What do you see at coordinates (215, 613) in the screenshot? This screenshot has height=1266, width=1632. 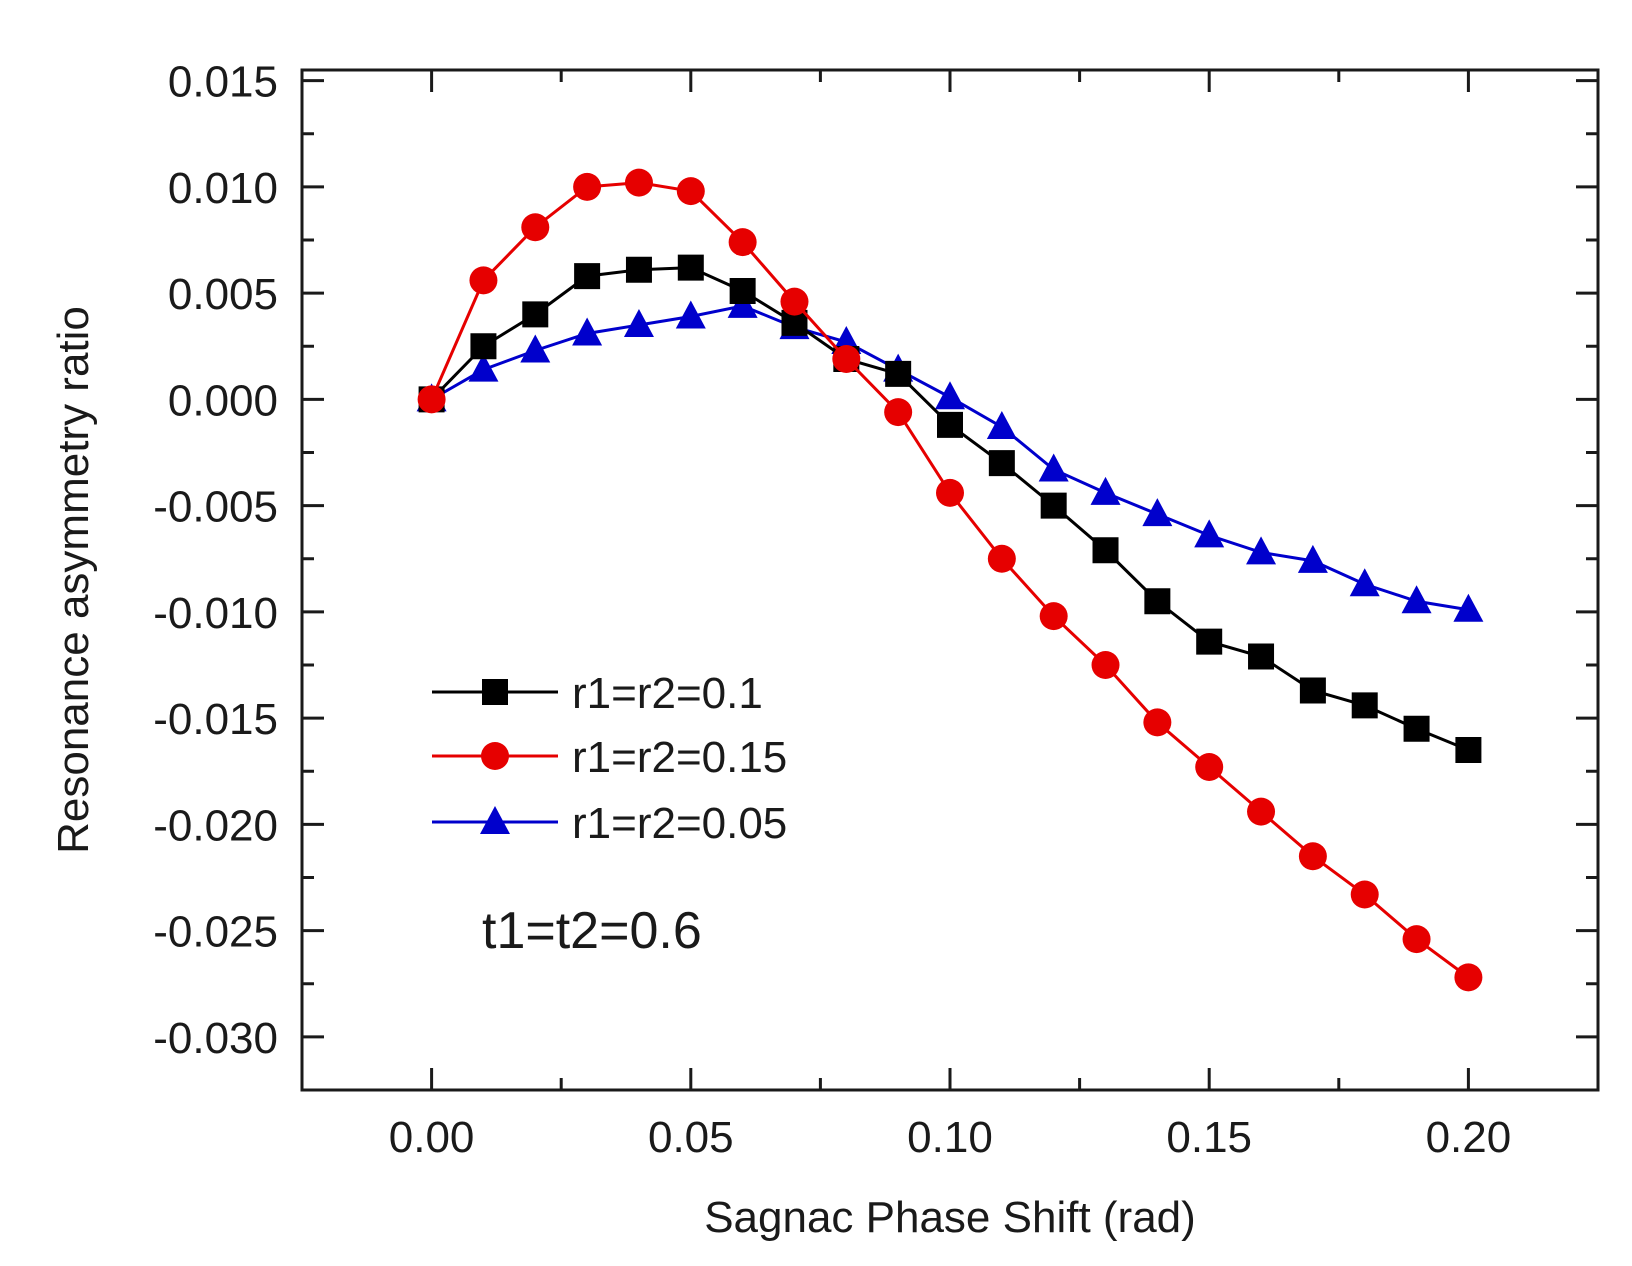 I see `y-tick-label: -0.010` at bounding box center [215, 613].